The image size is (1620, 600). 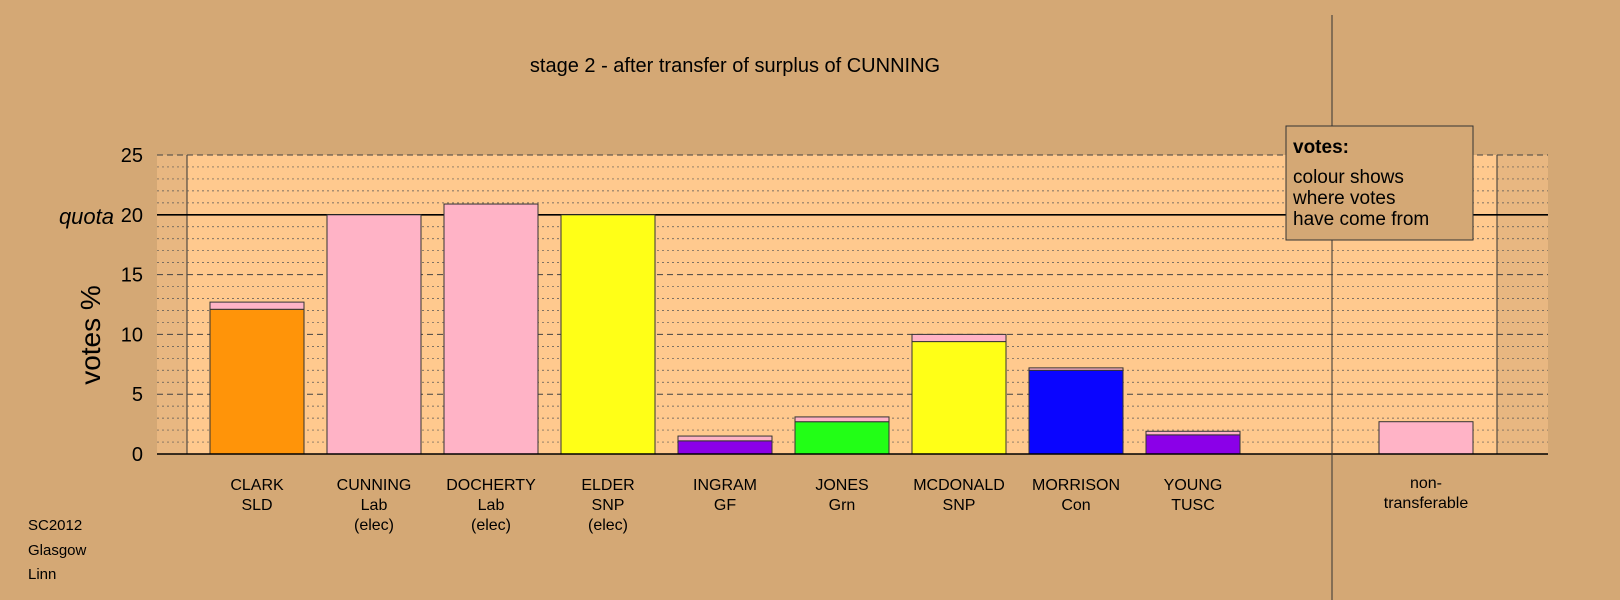 What do you see at coordinates (256, 505) in the screenshot?
I see `x-tick-label: SLD` at bounding box center [256, 505].